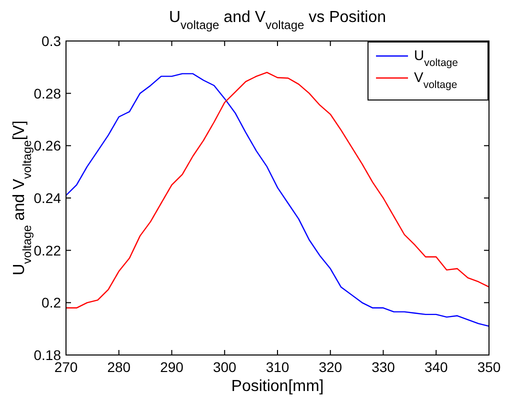 The width and height of the screenshot is (506, 403). Describe the element at coordinates (489, 367) in the screenshot. I see `x-tick-label: 350` at that location.